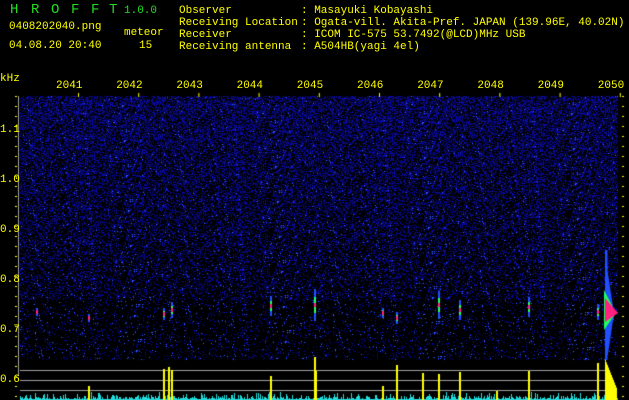  What do you see at coordinates (367, 11) in the screenshot?
I see `info-value-observer: : Masayuki Kobayashi` at bounding box center [367, 11].